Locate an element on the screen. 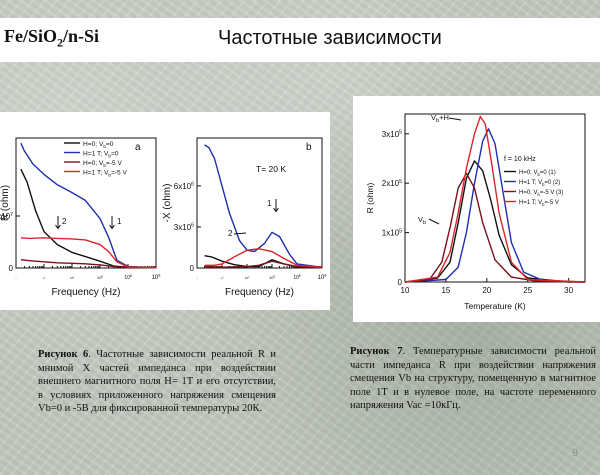 The height and width of the screenshot is (475, 600). figure-6-label: Рисунок 6 is located at coordinates (63, 354).